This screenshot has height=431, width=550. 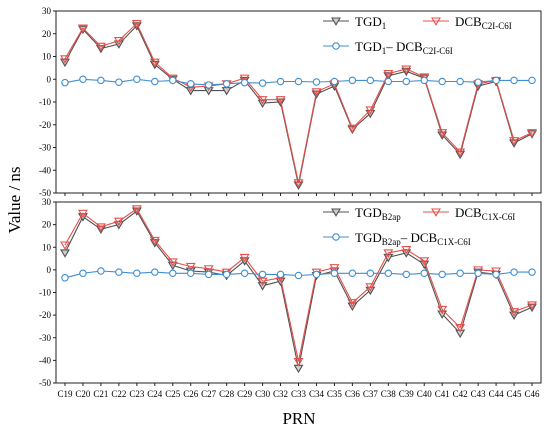 What do you see at coordinates (83, 394) in the screenshot?
I see `x-tick-label: C20` at bounding box center [83, 394].